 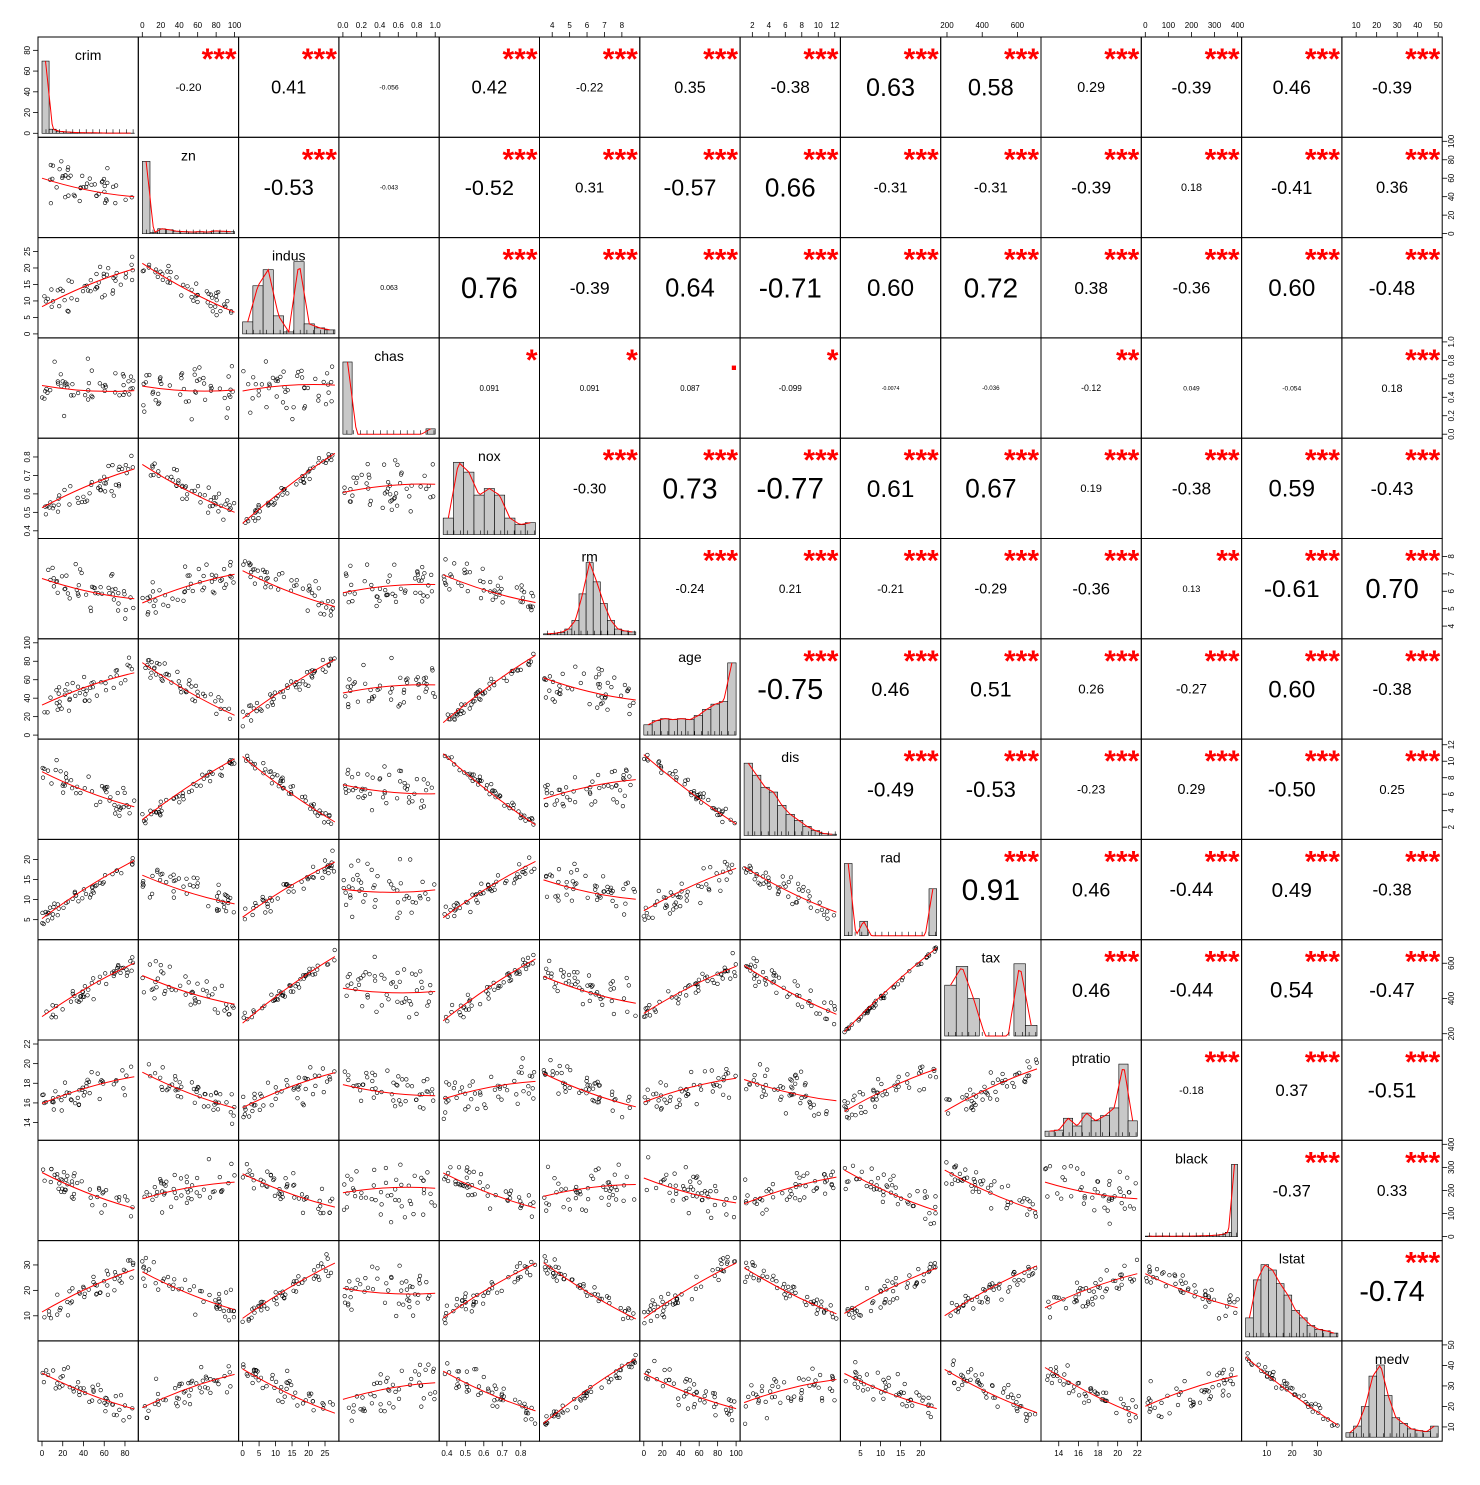 I want to click on smooth-line, so click(x=289, y=688).